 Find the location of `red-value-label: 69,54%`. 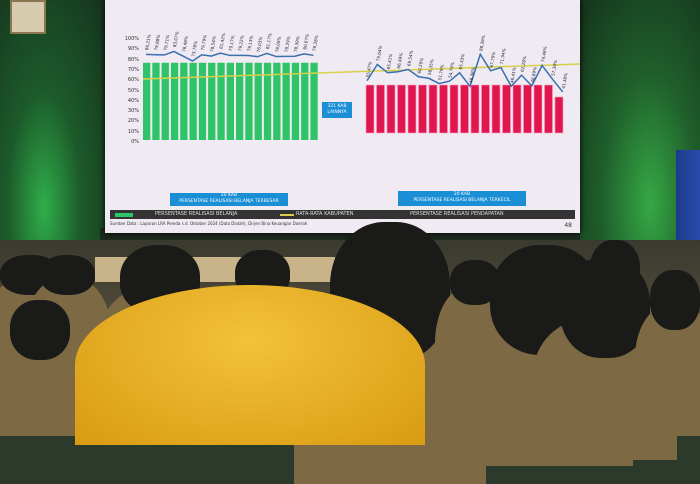

red-value-label: 69,54% is located at coordinates (410, 58).